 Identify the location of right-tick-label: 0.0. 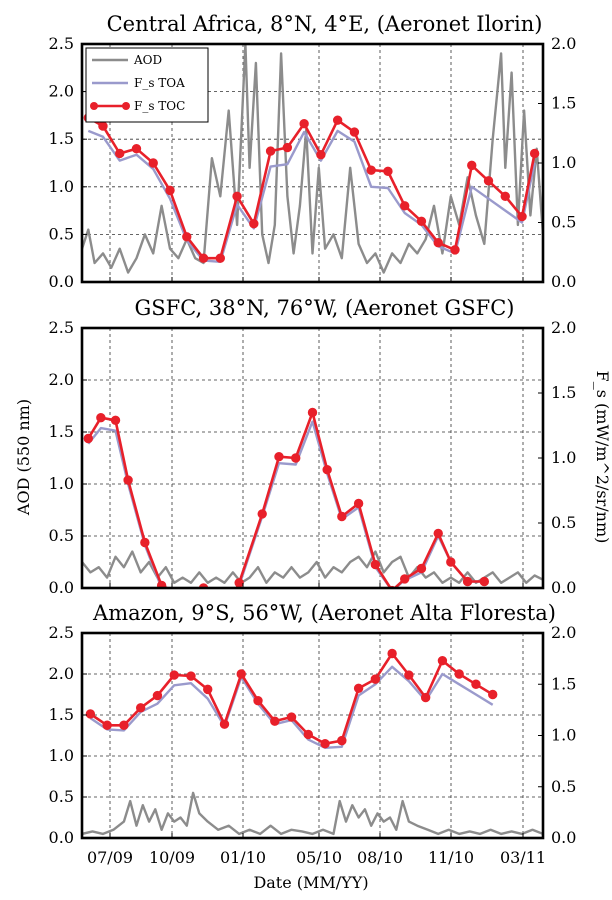
(563, 281).